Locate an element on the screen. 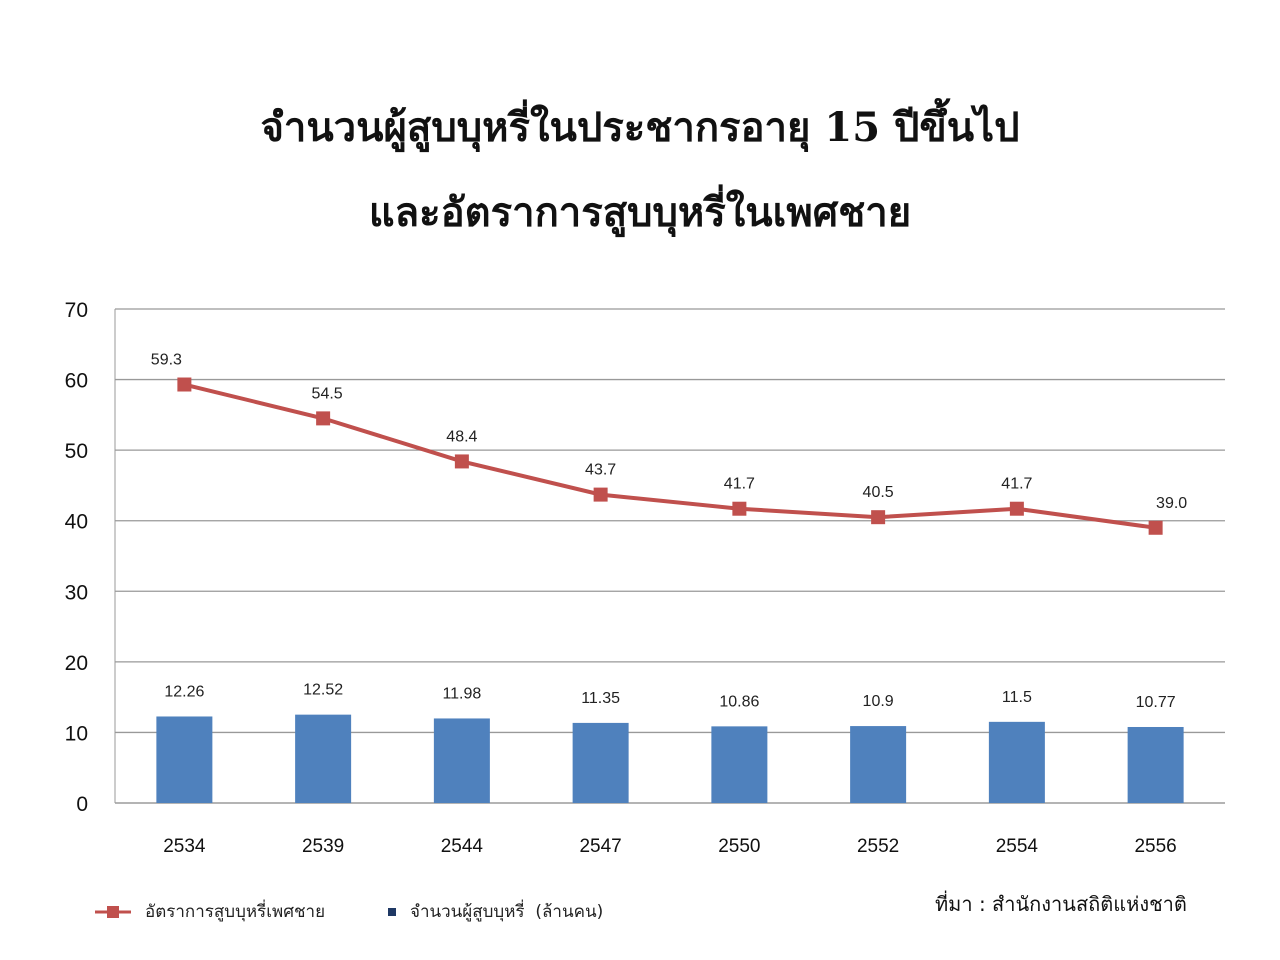  legend-item-line: อัตราการสูบบุหรี่เพศชาย is located at coordinates (210, 911).